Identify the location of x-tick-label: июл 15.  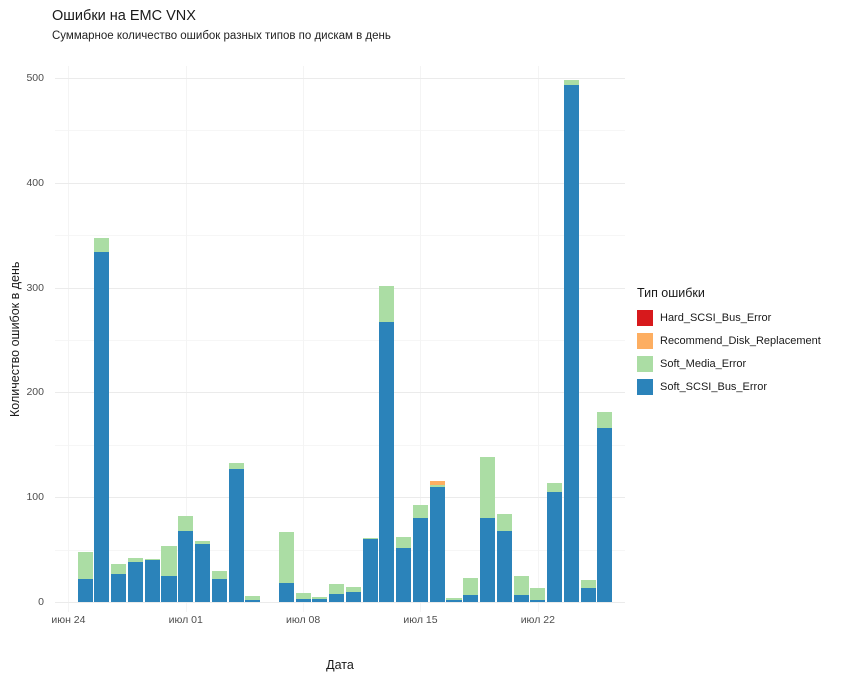
(420, 620).